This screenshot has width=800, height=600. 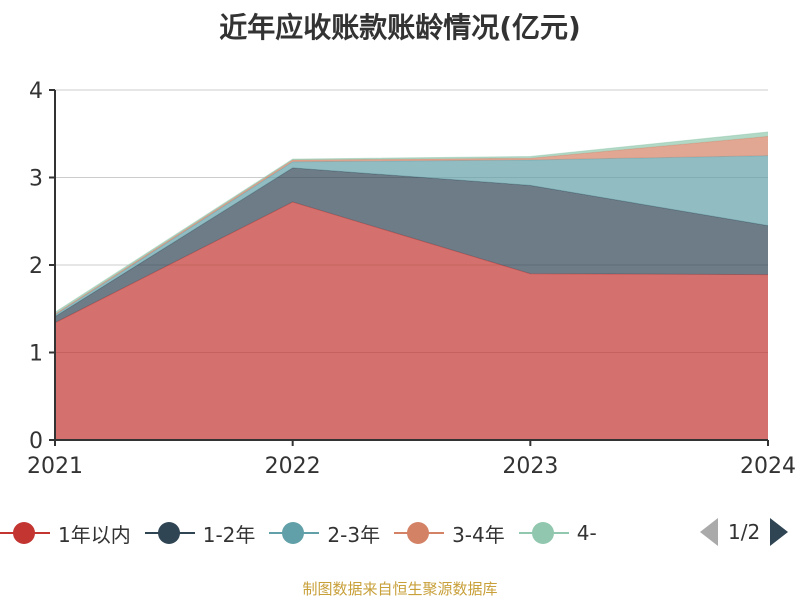 I want to click on legend-label: 4-, so click(x=586, y=533).